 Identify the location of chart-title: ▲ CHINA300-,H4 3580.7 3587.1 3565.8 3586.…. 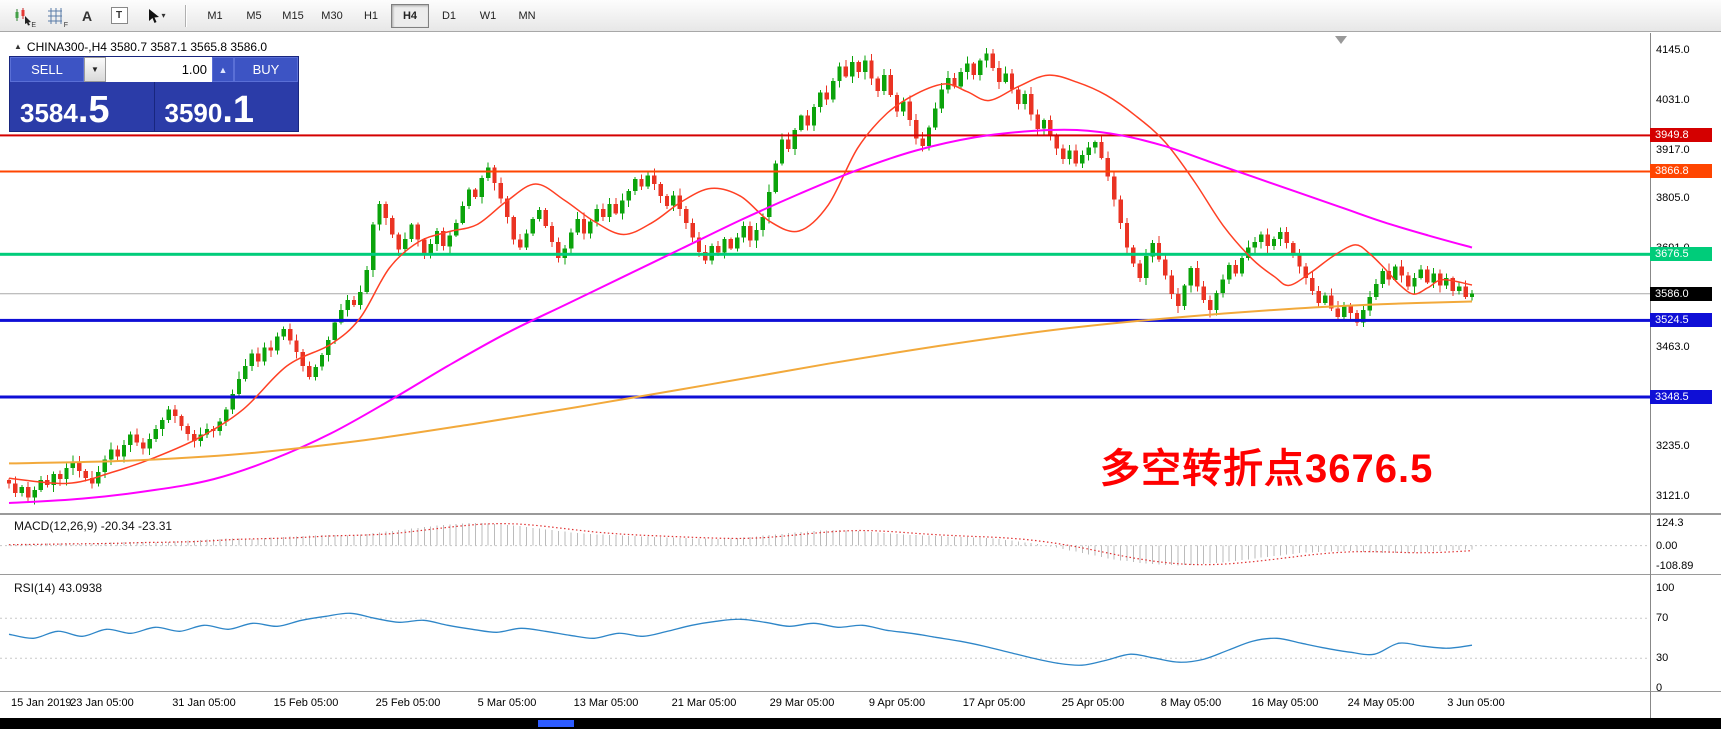
(140, 47).